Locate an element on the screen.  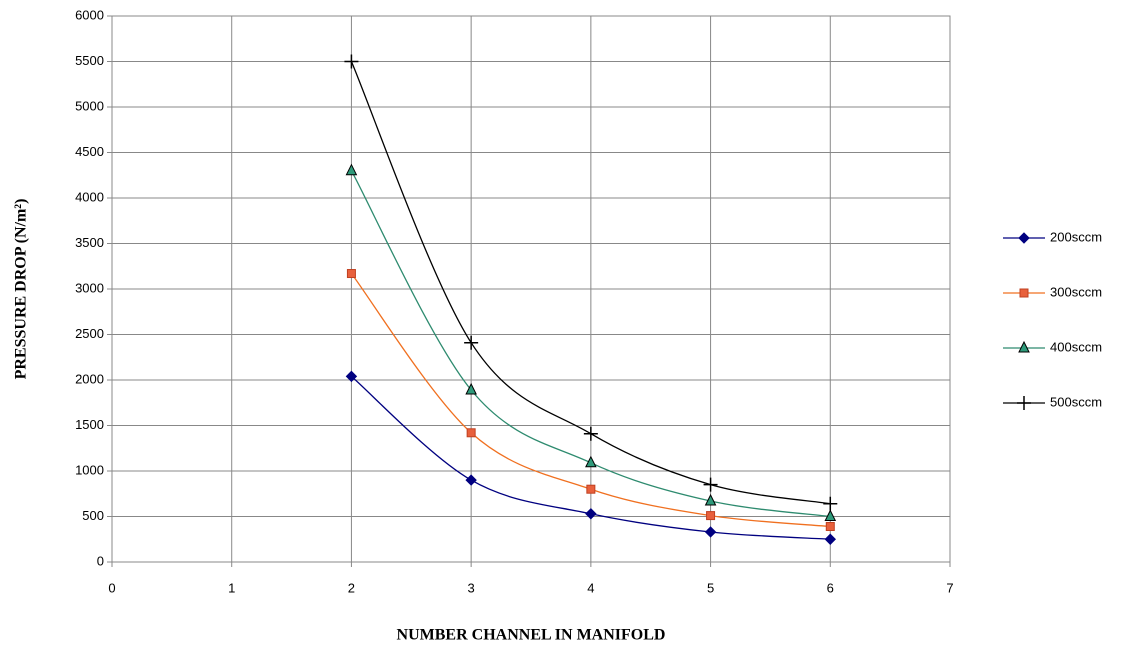
x-tick-label: 5 is located at coordinates (710, 587).